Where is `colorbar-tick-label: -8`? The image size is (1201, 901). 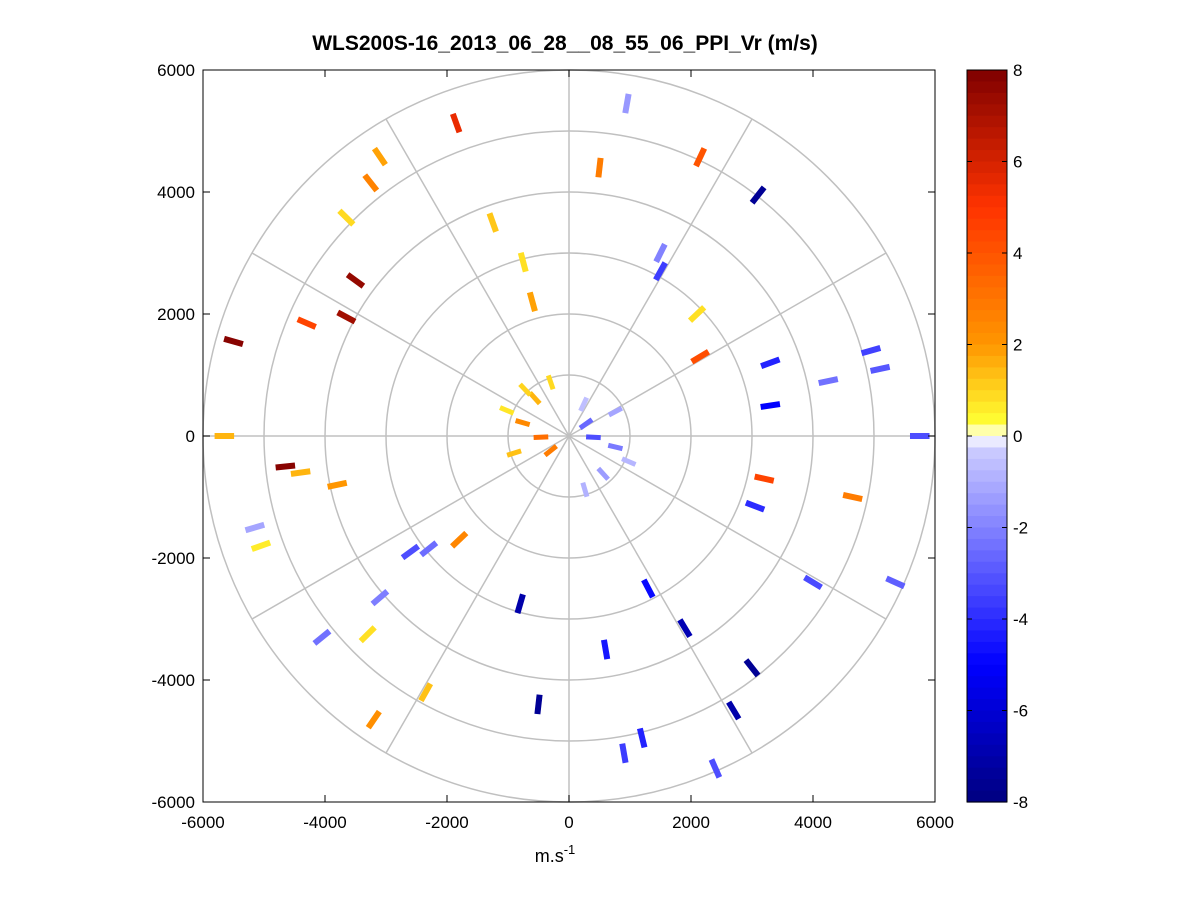 colorbar-tick-label: -8 is located at coordinates (1020, 802).